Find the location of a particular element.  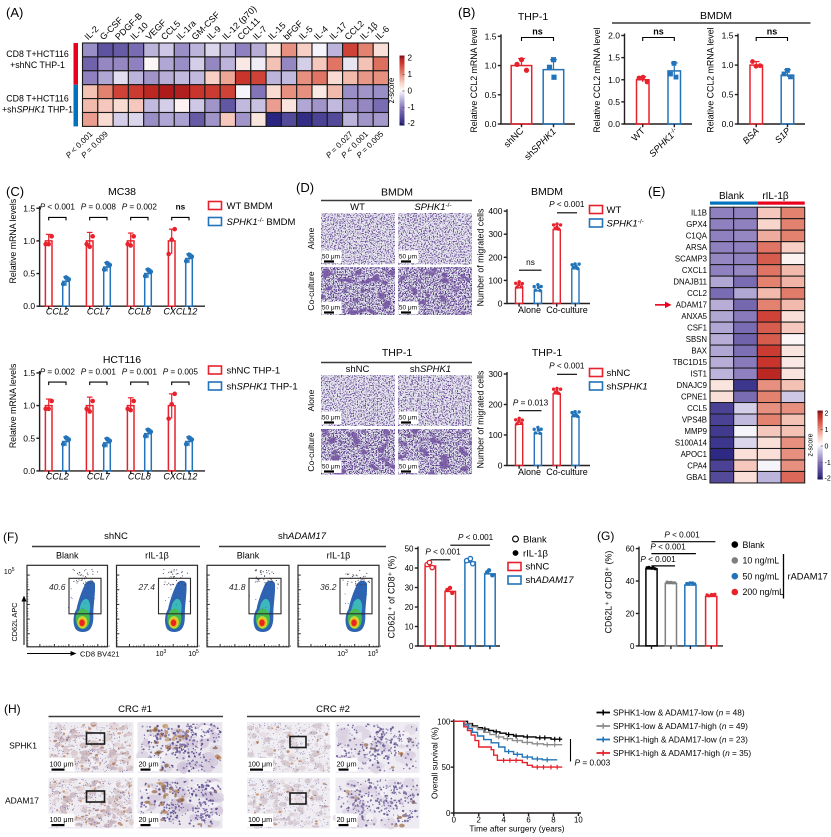

svg-text: 10 ng/mL is located at coordinates (761, 561).